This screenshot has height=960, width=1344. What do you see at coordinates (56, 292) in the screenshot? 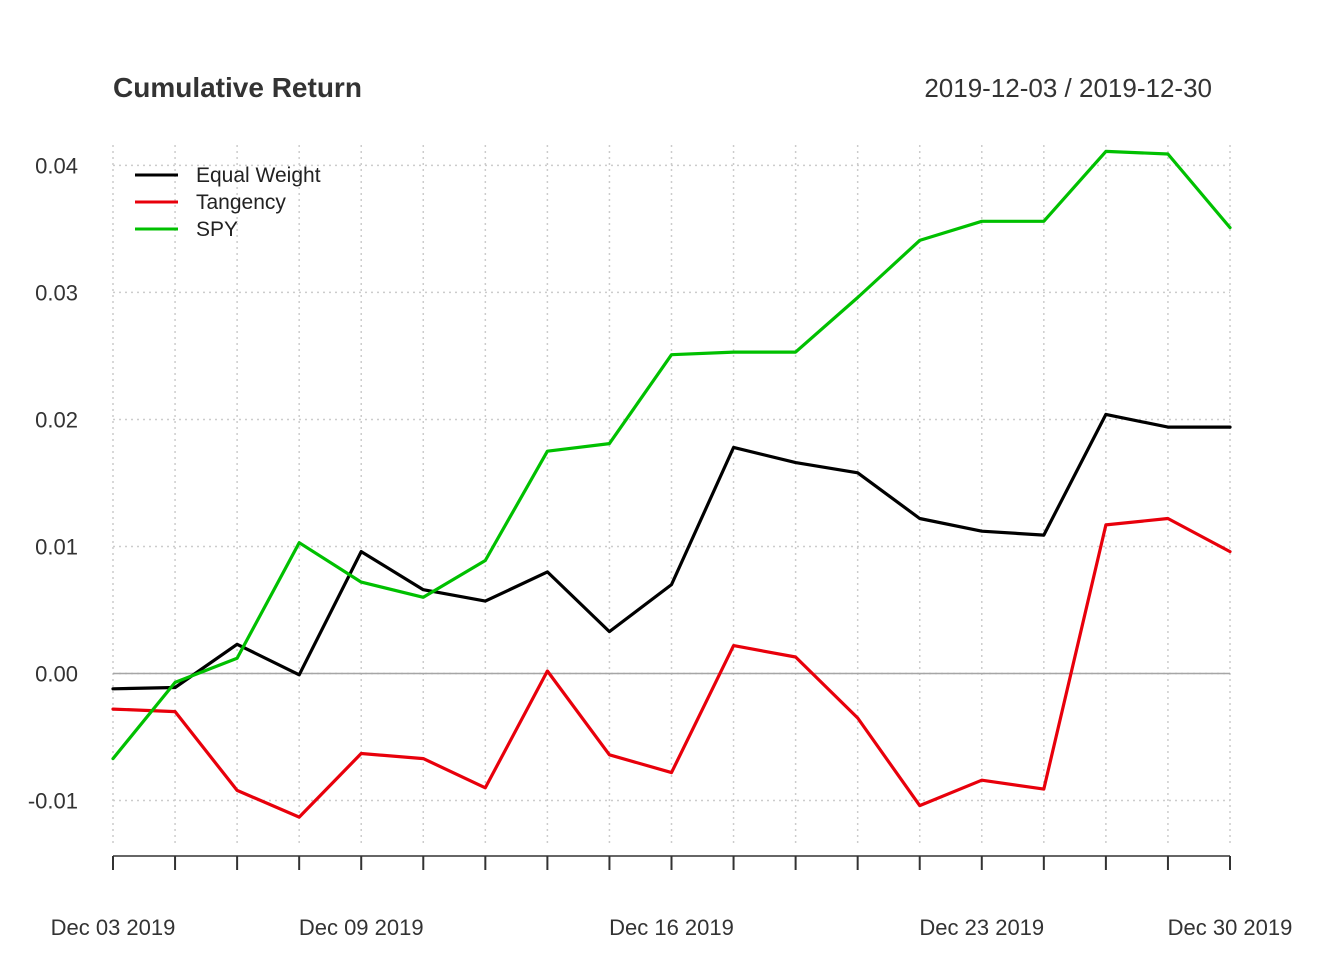
I see `y-tick-label: 0.03` at bounding box center [56, 292].